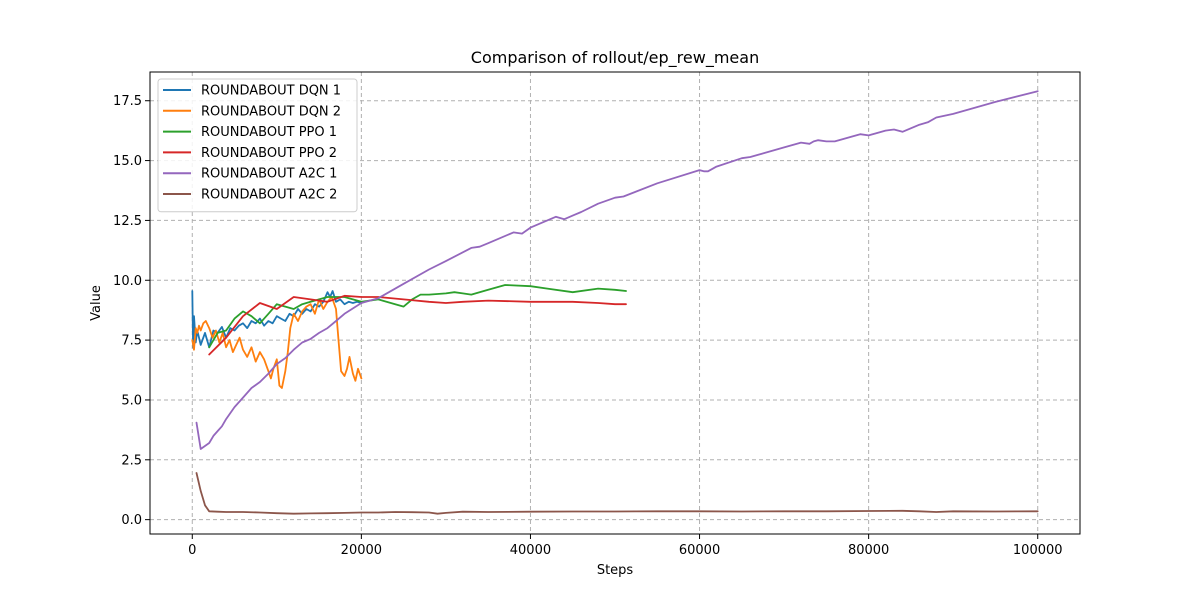 The image size is (1200, 600). What do you see at coordinates (615, 58) in the screenshot?
I see `chart-title: Comparison of rollout/ep_rew_mean` at bounding box center [615, 58].